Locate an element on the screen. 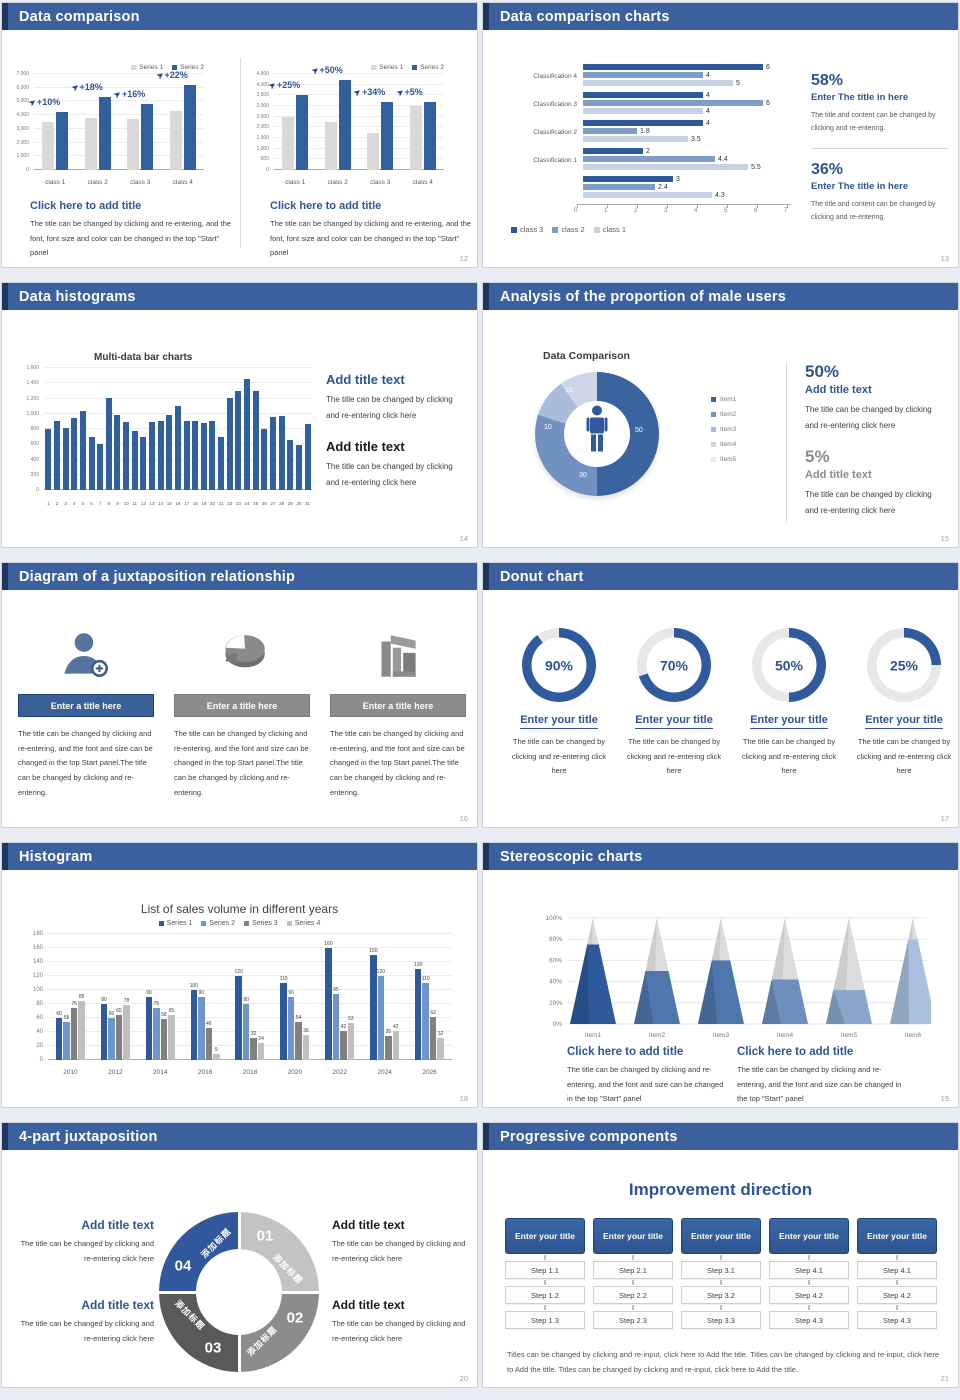 This screenshot has width=960, height=1400. plot-area: ➤+25% ➤+50% ➤+34% ➤+5% is located at coordinates (355, 117).